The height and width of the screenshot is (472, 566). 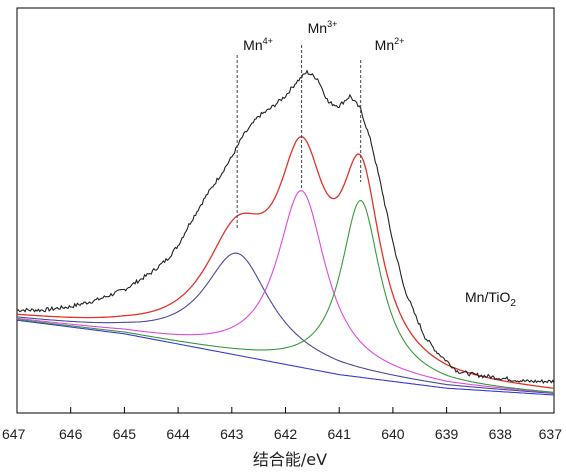 What do you see at coordinates (286, 434) in the screenshot?
I see `x-tick-label: 642` at bounding box center [286, 434].